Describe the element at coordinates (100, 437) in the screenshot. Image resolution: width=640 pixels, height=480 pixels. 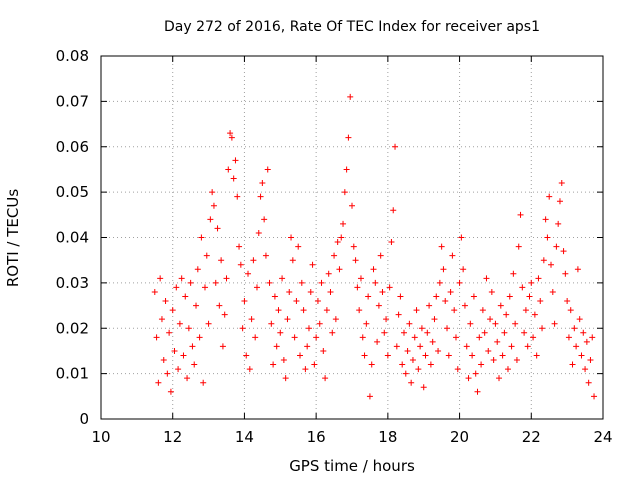
I see `x-tick-label: 10` at that location.